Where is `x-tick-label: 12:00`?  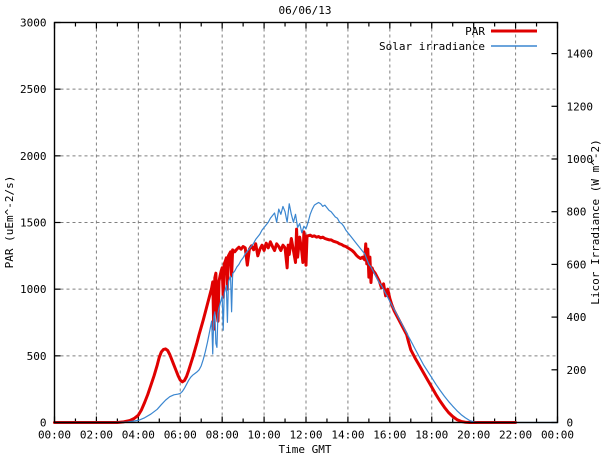 x-tick-label: 12:00 is located at coordinates (305, 435).